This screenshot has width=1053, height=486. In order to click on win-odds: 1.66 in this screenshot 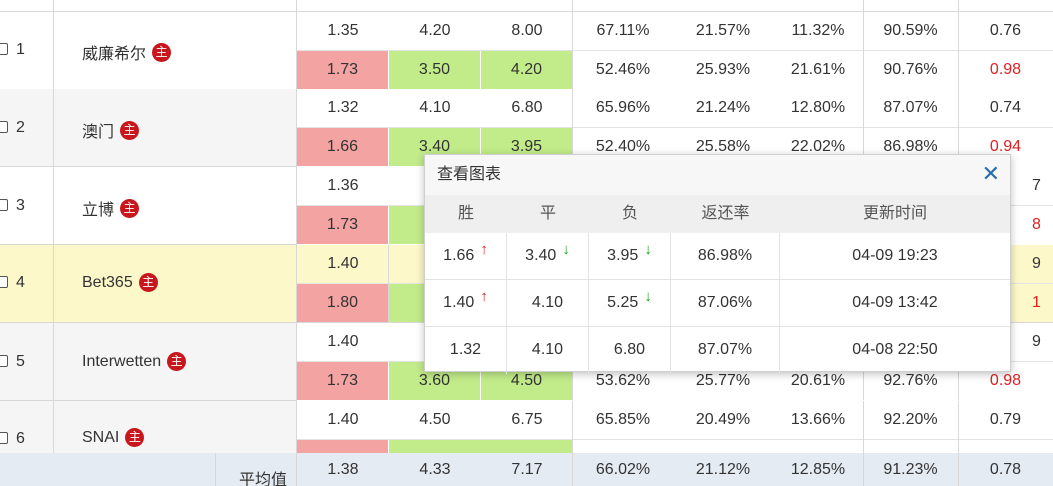, I will do `click(459, 255)`.